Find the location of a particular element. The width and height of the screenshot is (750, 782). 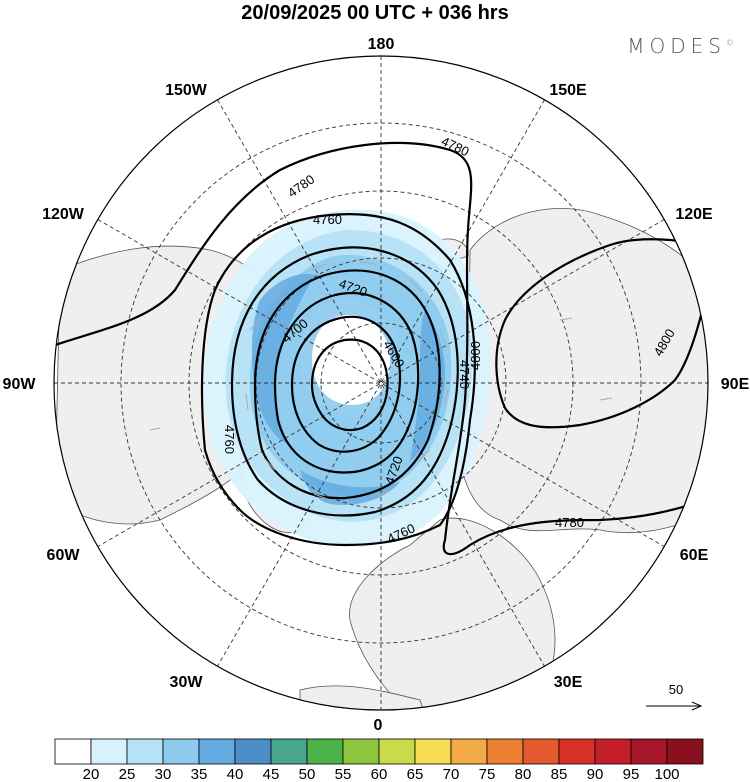

colorbar-tick-label: 65 is located at coordinates (415, 774).